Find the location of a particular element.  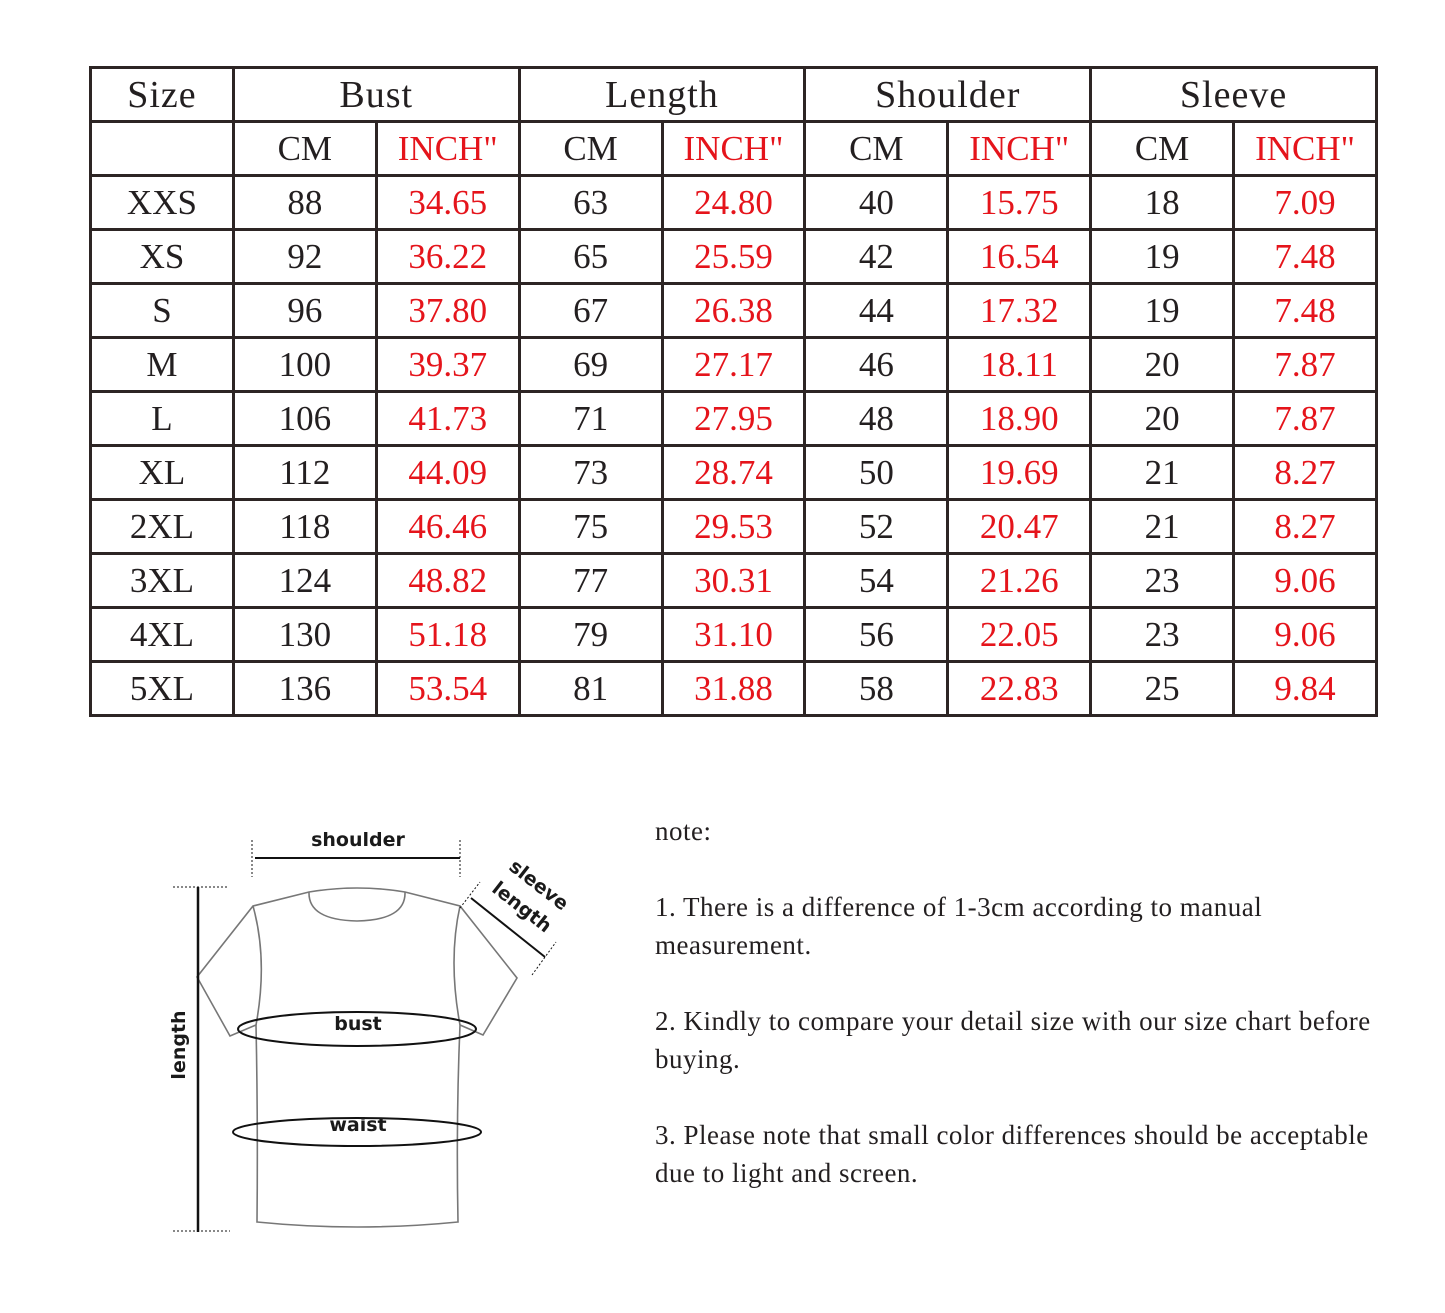

group-header-bust: Bust is located at coordinates (376, 94).